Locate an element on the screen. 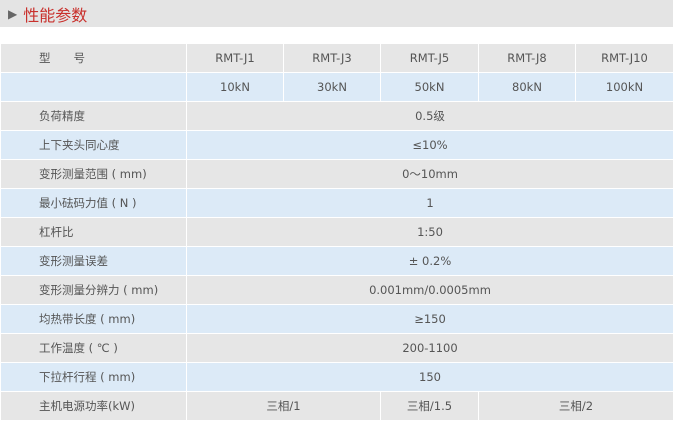 The image size is (673, 421). row-value: 150 is located at coordinates (430, 377).